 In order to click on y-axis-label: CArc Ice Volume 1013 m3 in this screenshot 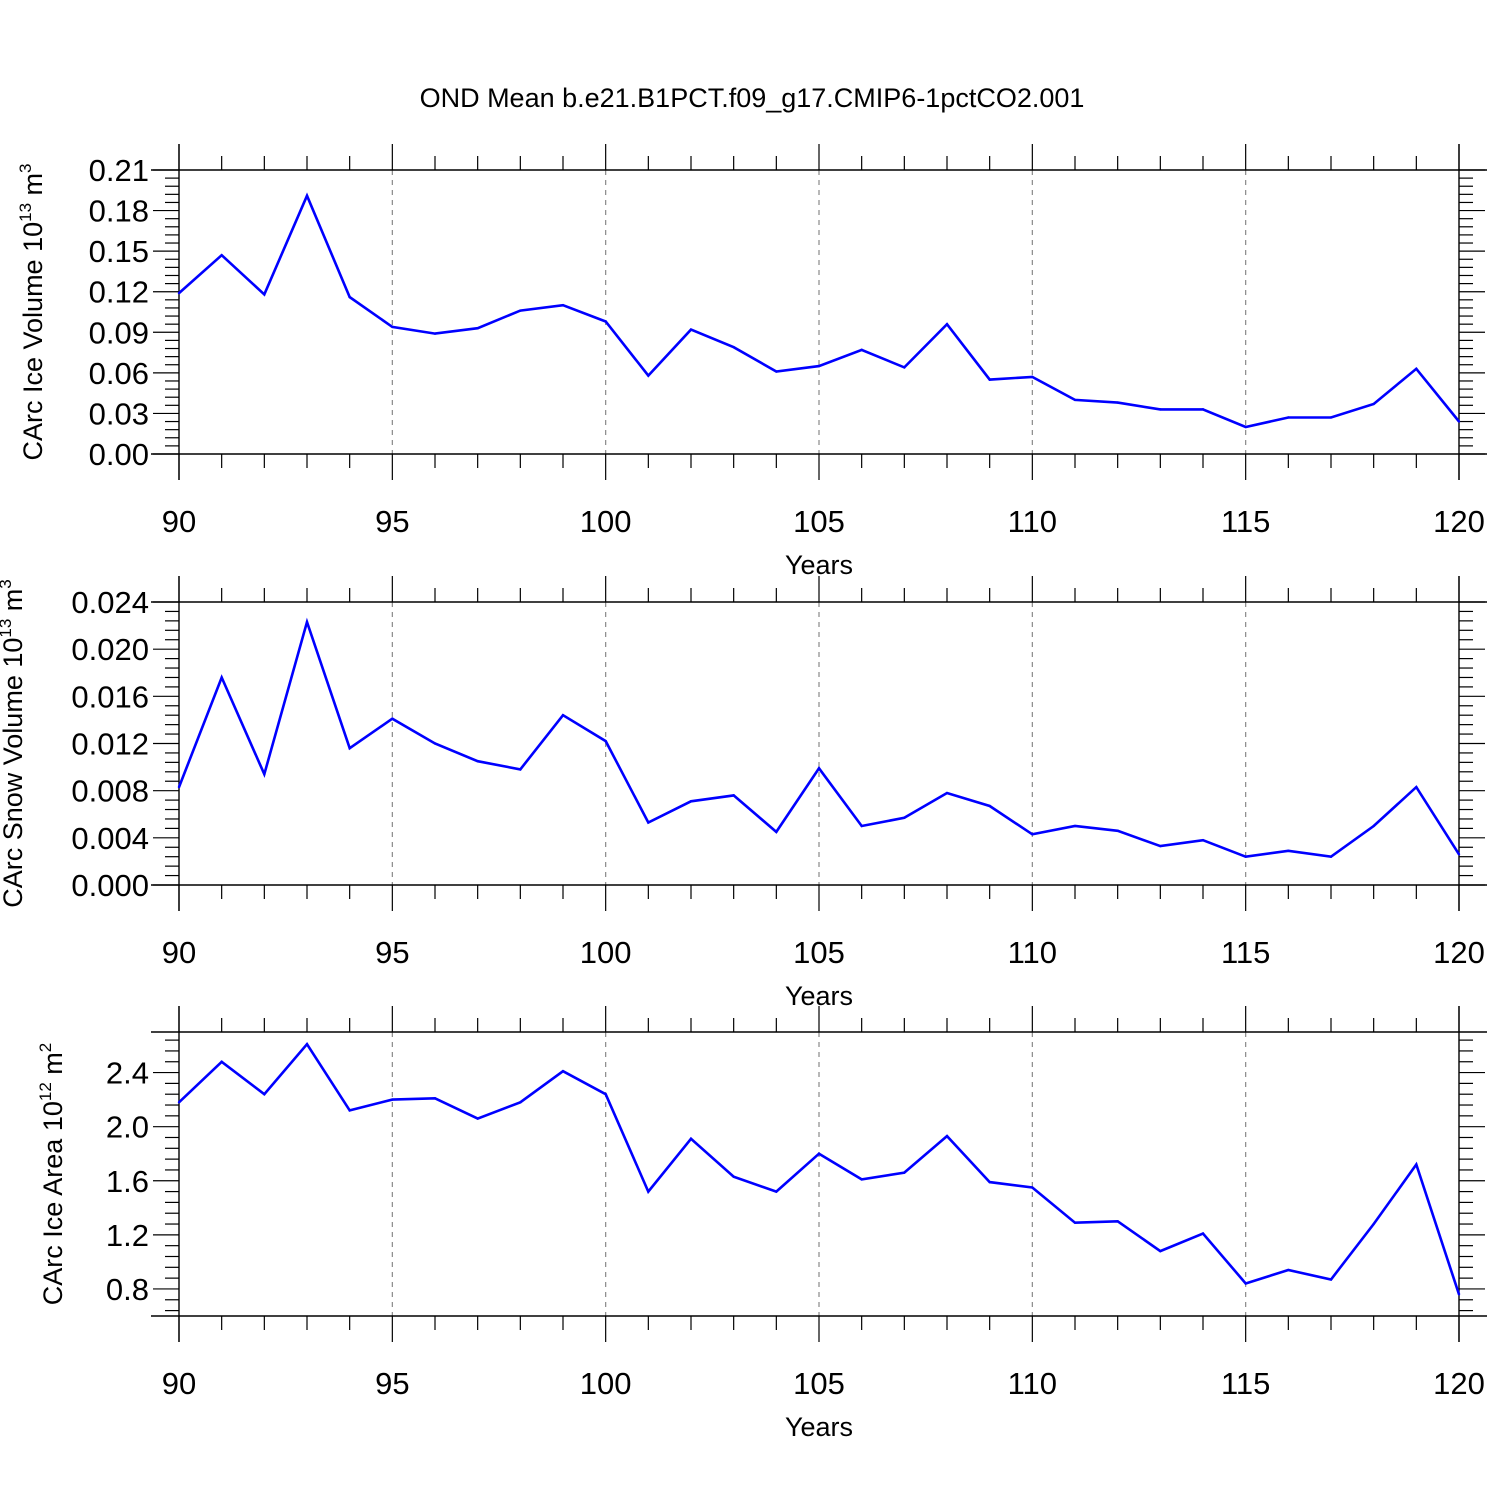, I will do `click(32, 311)`.